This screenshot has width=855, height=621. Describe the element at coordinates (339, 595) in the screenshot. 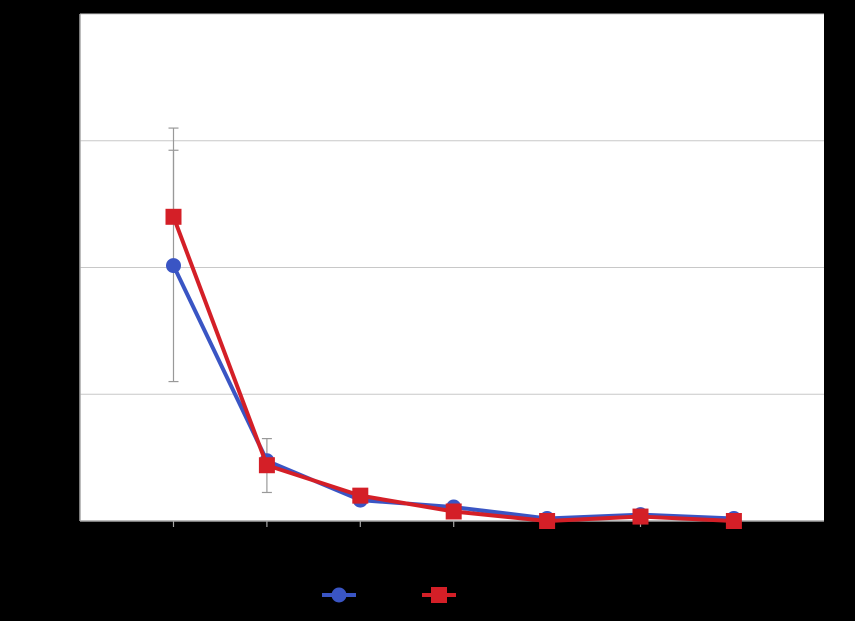

I see `legend-marker-male` at that location.